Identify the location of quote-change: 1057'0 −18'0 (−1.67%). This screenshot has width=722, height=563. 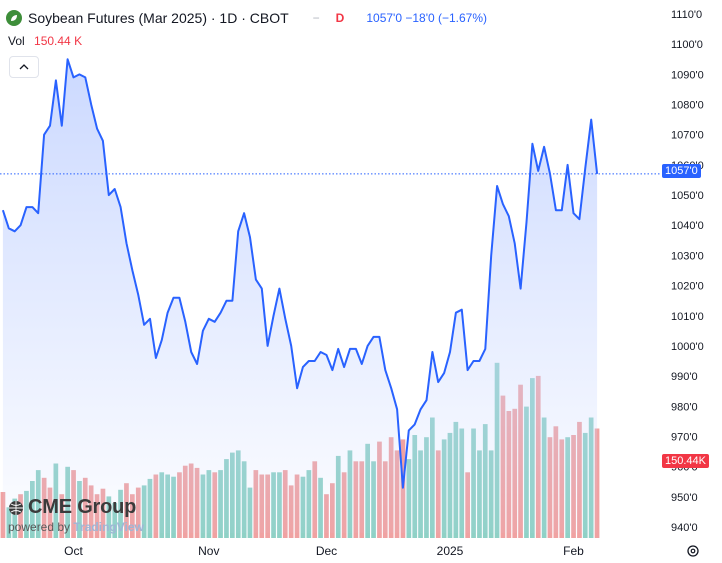
(427, 18).